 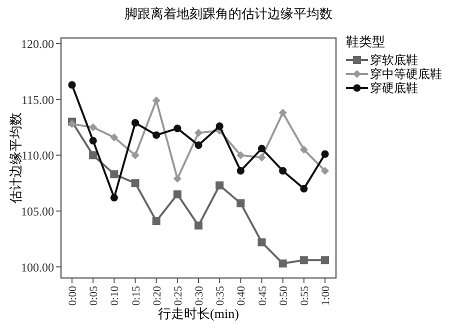 I want to click on x-axis-title: 行走时长(min), so click(x=198, y=313).